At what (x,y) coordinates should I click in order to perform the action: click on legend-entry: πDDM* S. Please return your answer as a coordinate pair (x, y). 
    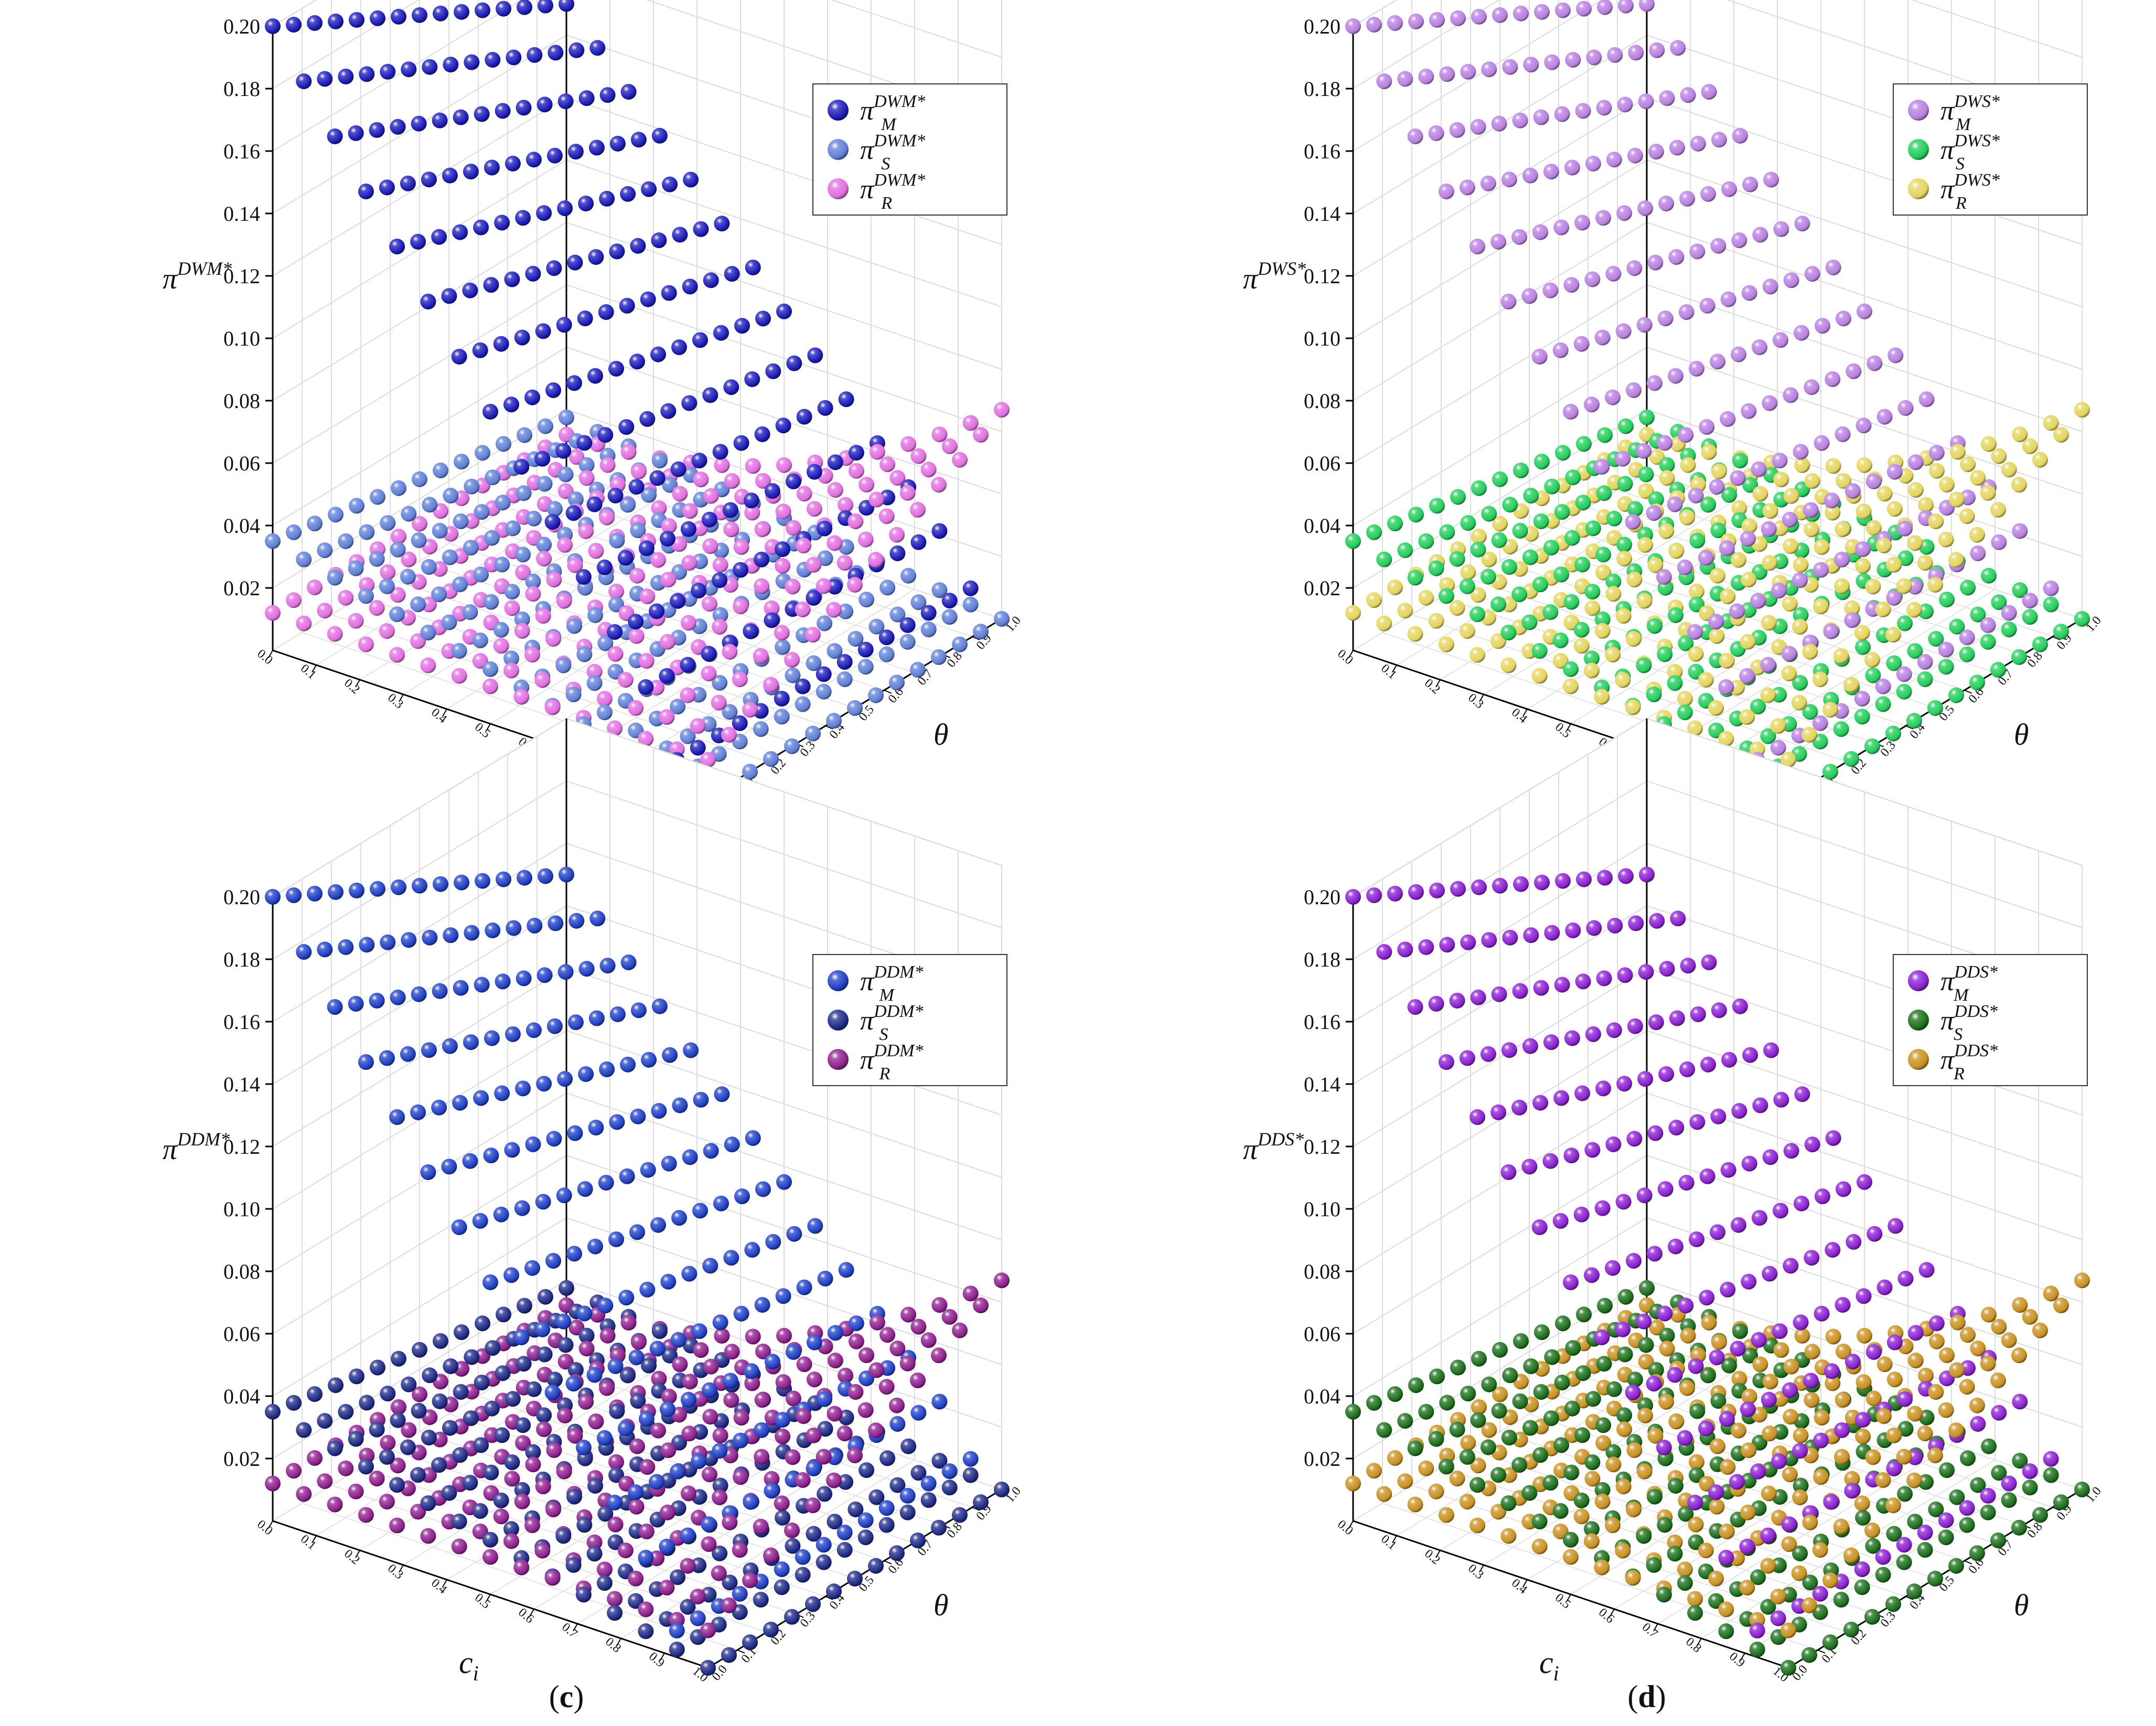
    Looking at the image, I should click on (892, 1023).